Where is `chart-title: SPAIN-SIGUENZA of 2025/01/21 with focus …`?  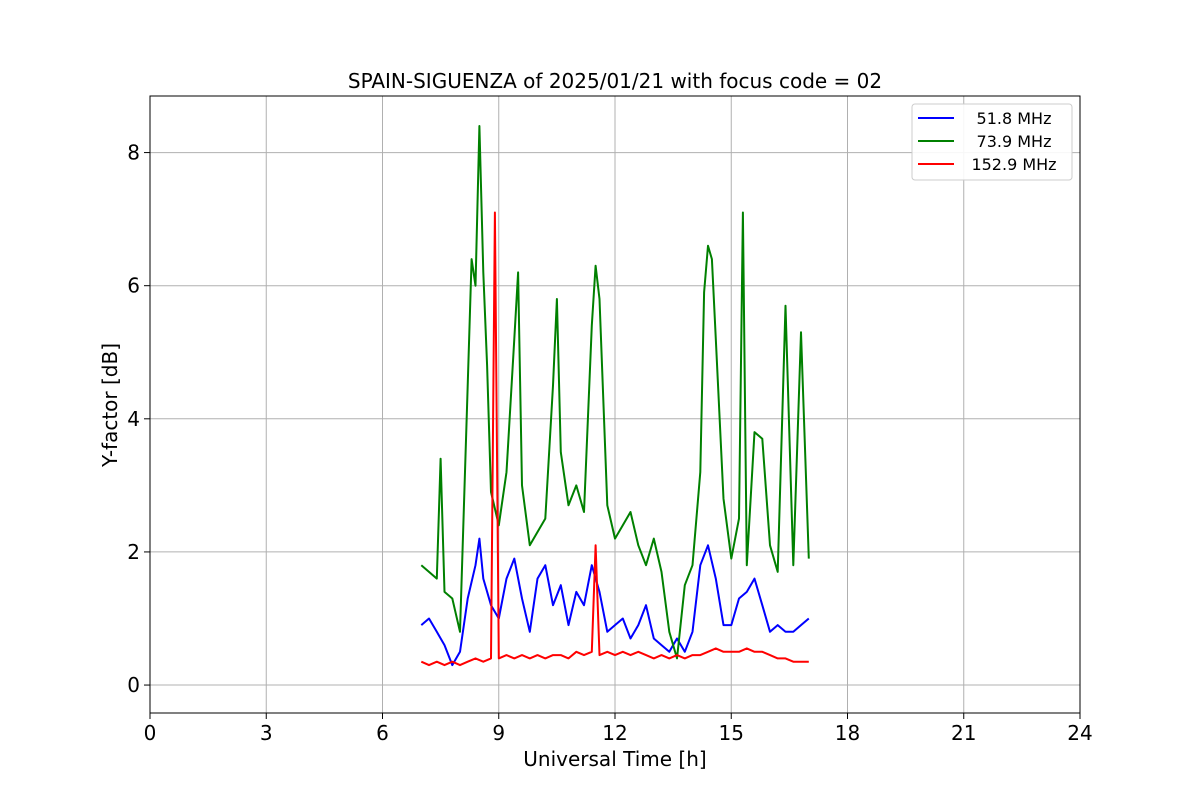 chart-title: SPAIN-SIGUENZA of 2025/01/21 with focus … is located at coordinates (615, 81).